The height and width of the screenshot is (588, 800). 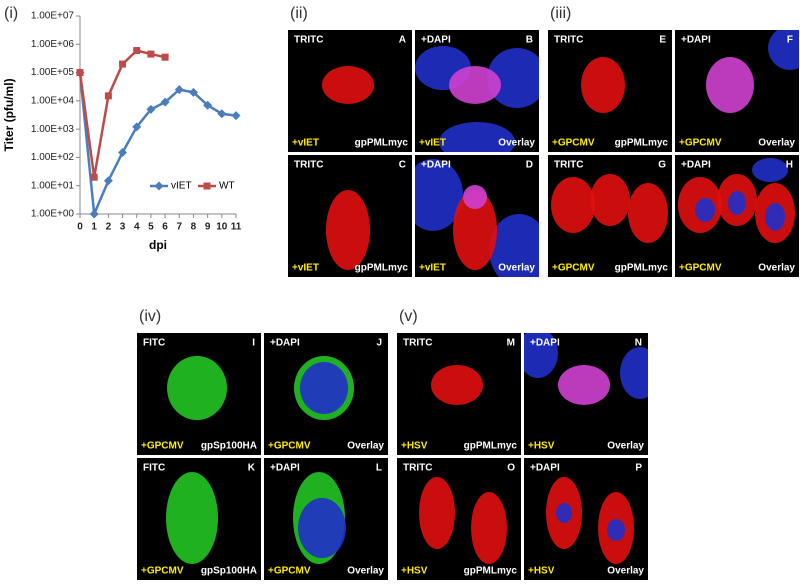 I want to click on panel-letter: C, so click(x=402, y=165).